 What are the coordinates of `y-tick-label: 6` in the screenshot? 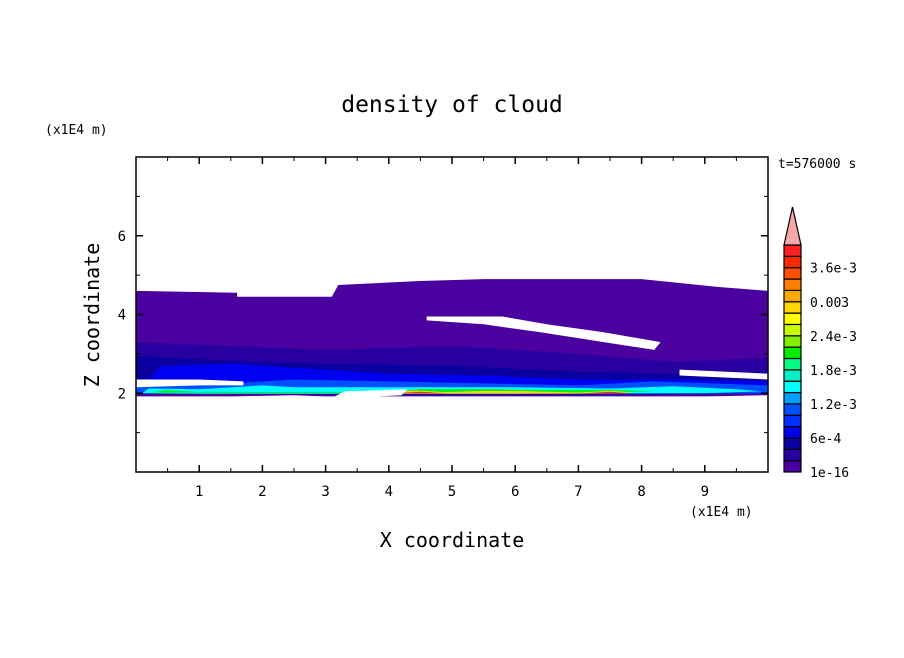 It's located at (122, 237).